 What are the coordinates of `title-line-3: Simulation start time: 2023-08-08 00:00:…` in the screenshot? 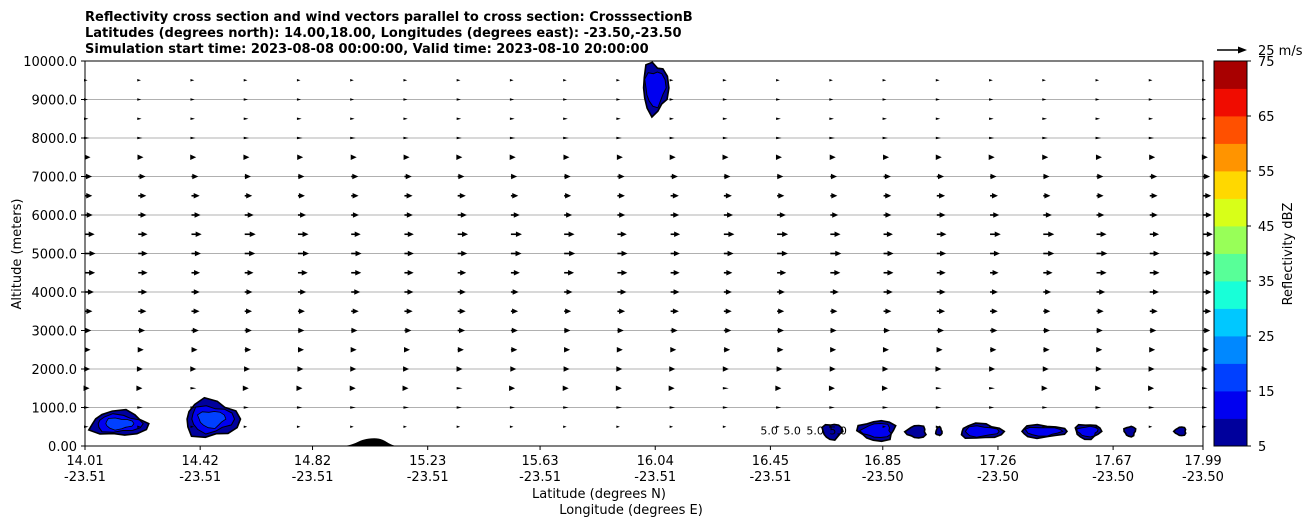 It's located at (367, 49).